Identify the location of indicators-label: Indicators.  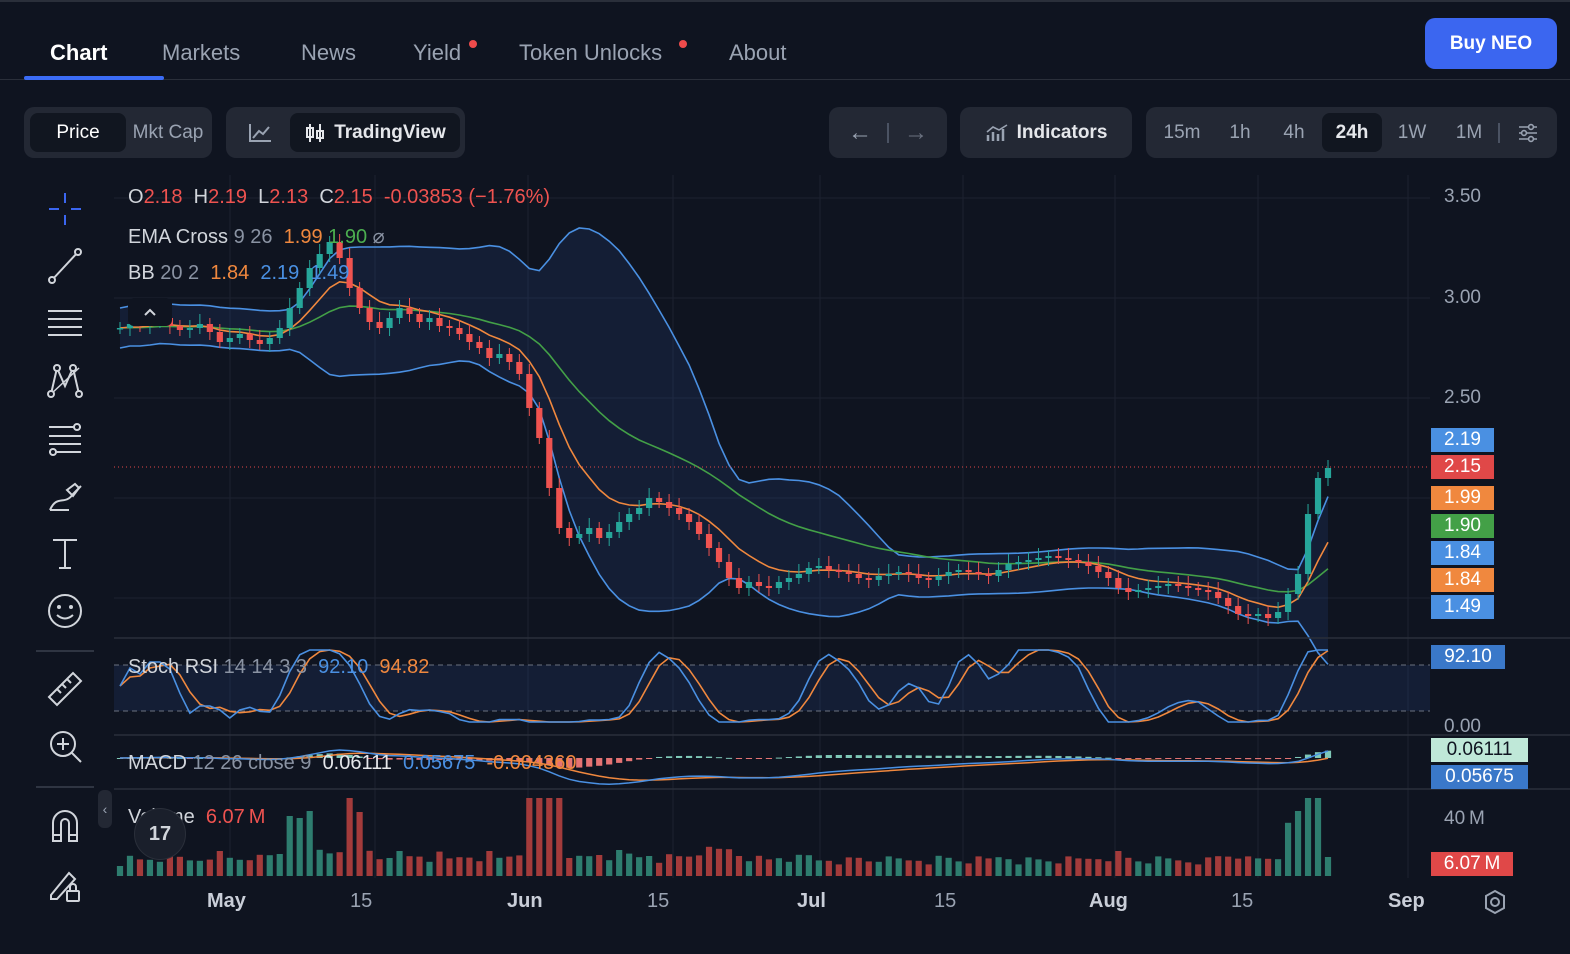
(1062, 132).